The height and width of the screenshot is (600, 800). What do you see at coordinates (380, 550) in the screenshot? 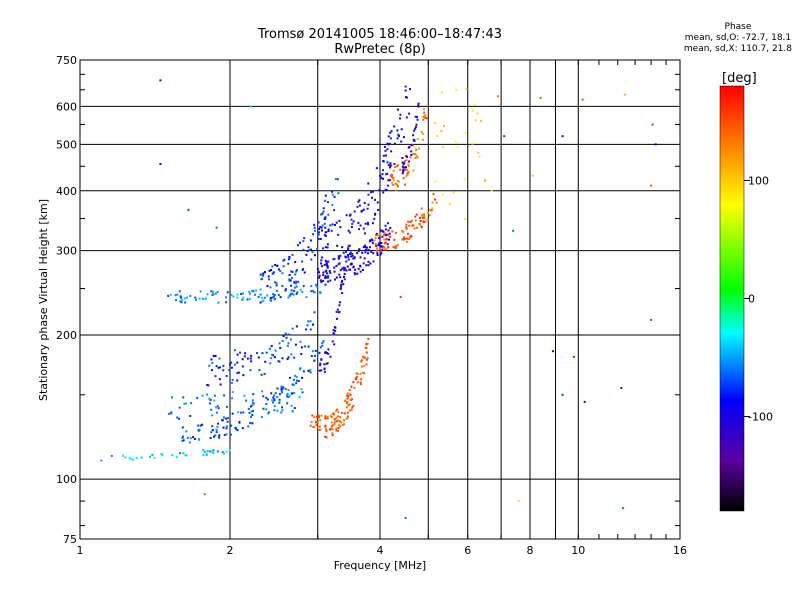
I see `x-tick-label: 4` at bounding box center [380, 550].